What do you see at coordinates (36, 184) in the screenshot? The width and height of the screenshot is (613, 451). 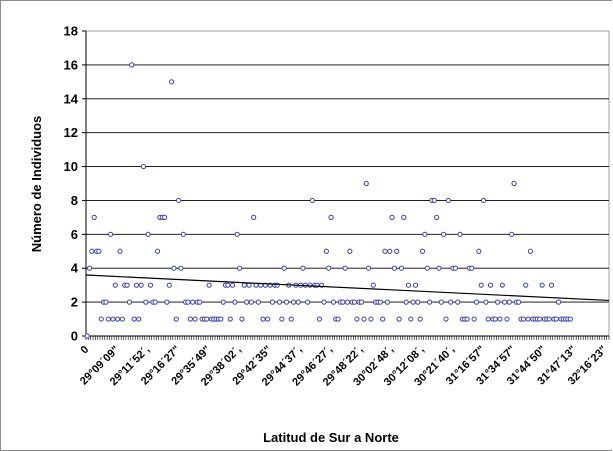 I see `y-axis-title: Número de Individuos` at bounding box center [36, 184].